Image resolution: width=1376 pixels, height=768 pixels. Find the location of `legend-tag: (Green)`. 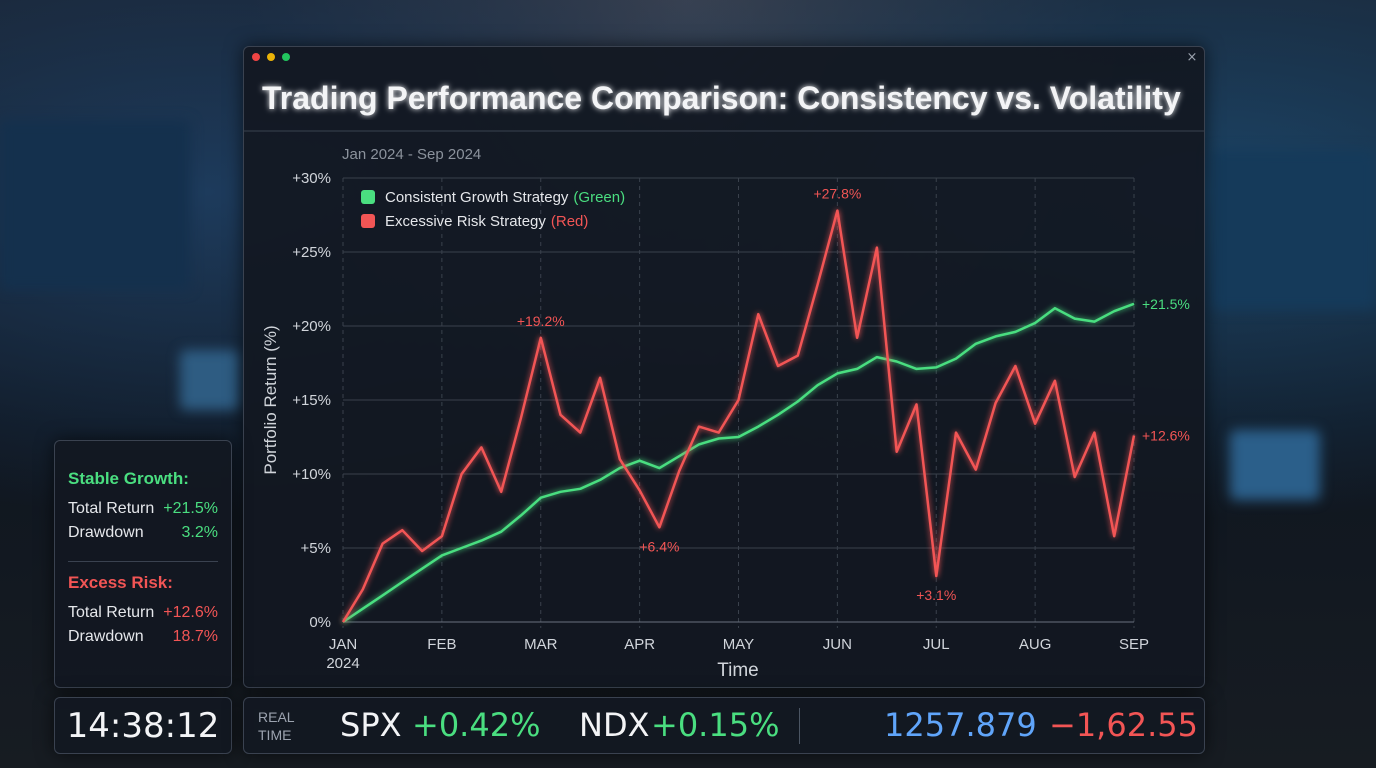

legend-tag: (Green) is located at coordinates (599, 197).